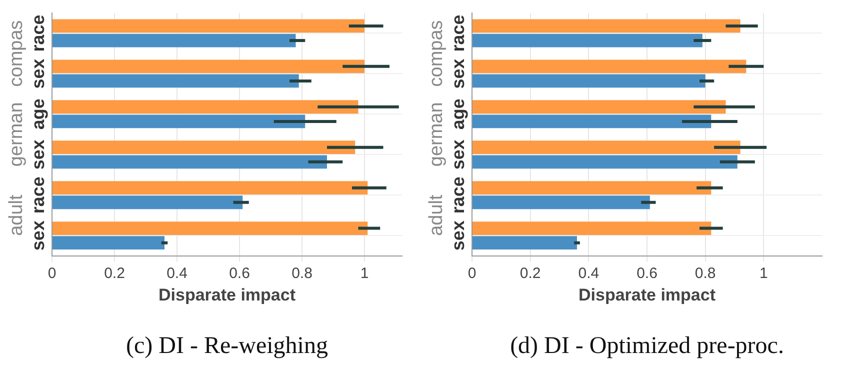 The image size is (850, 370). I want to click on text: (d) DI - Optimized pre-proc., so click(647, 345).